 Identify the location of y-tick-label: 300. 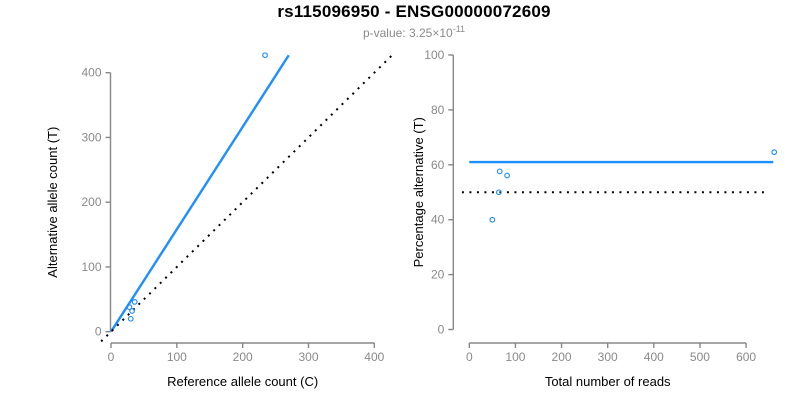
(91, 137).